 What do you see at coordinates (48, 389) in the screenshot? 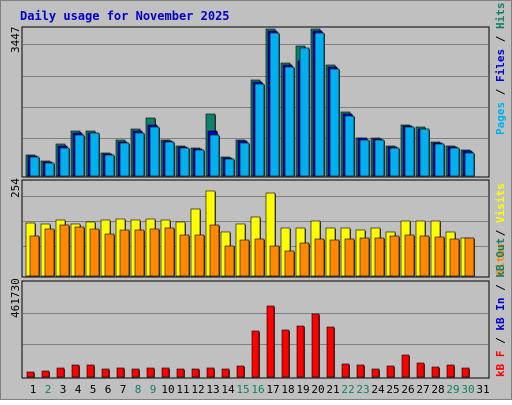
I see `day-label-2: 2` at bounding box center [48, 389].